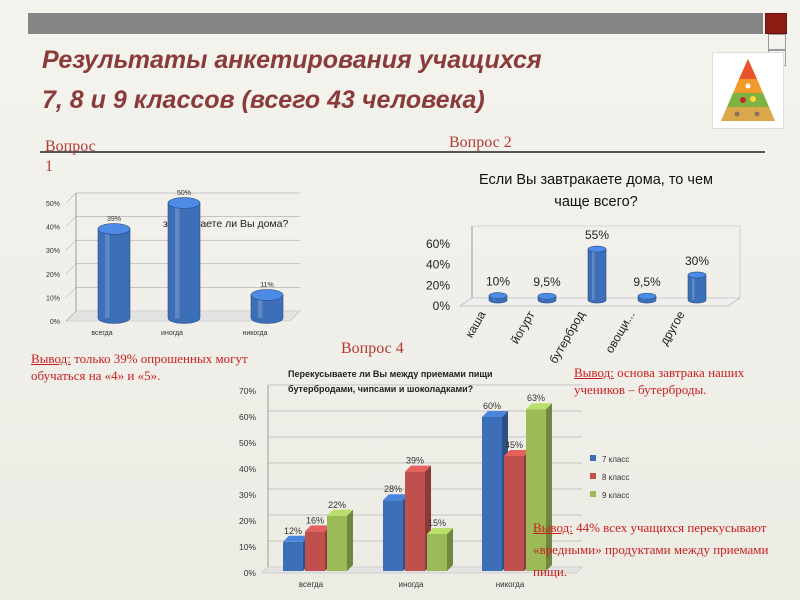  I want to click on data-label: 15%, so click(437, 523).